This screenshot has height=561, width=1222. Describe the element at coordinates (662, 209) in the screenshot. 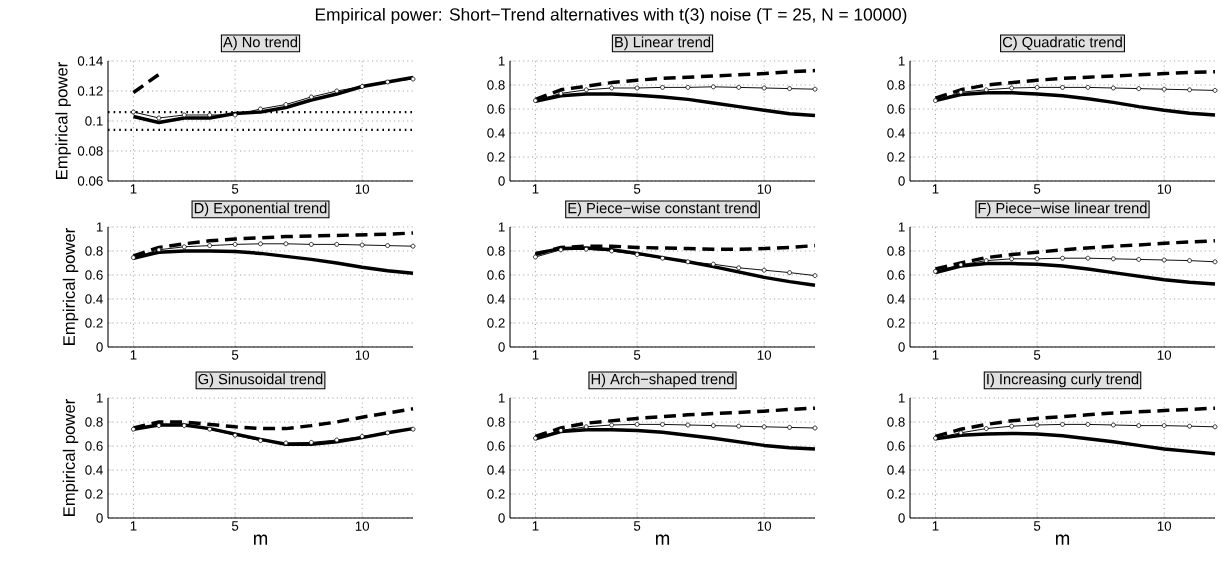

I see `chart-title: E) Piece−wise constant trend` at that location.